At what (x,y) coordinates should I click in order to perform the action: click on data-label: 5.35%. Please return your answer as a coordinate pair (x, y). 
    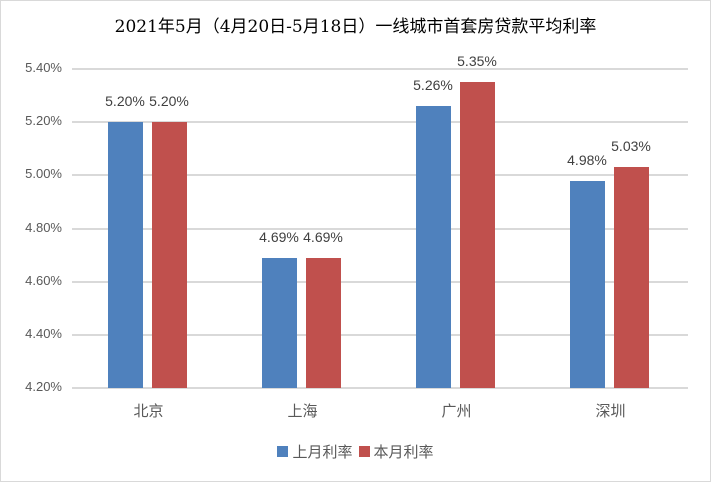
    Looking at the image, I should click on (477, 61).